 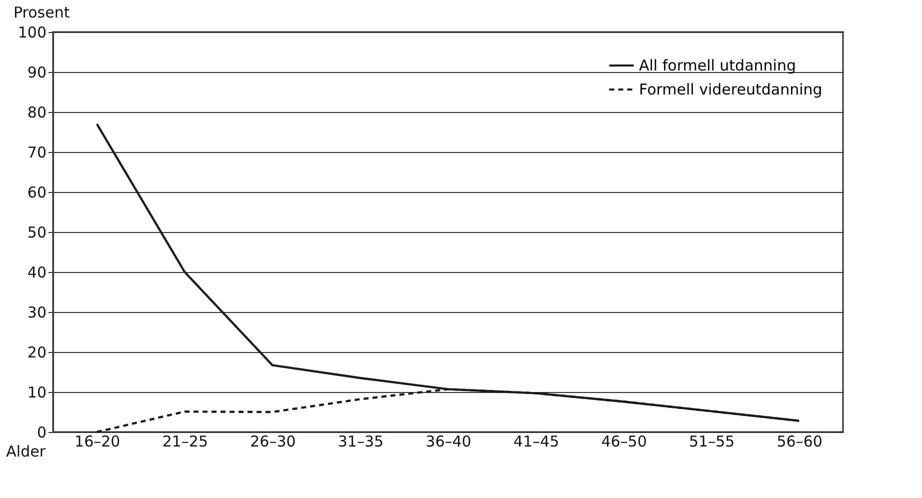 What do you see at coordinates (711, 441) in the screenshot?
I see `x-tick-label: 51–55` at bounding box center [711, 441].